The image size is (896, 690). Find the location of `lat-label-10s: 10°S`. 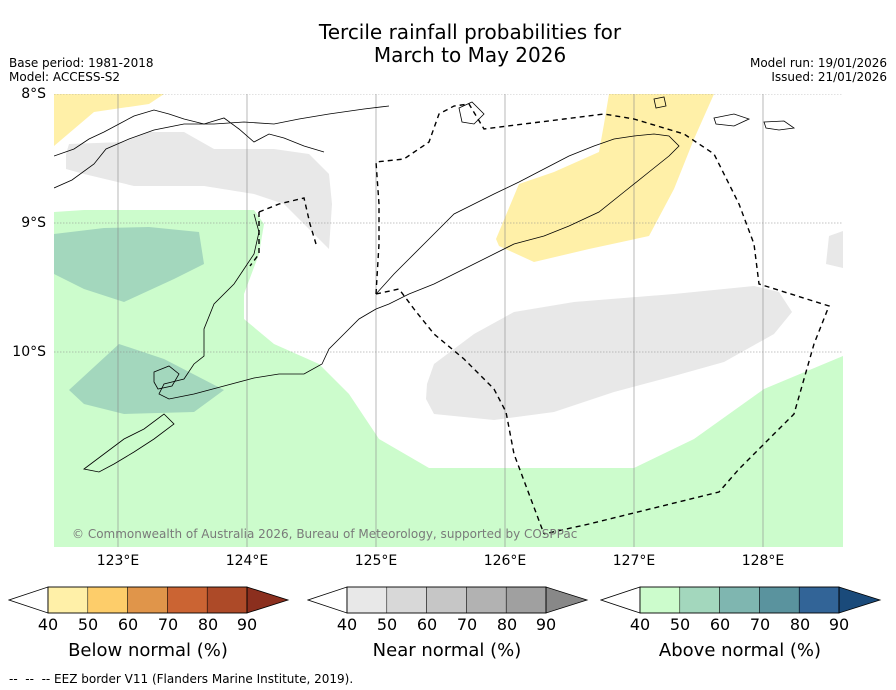

lat-label-10s: 10°S is located at coordinates (29, 352).